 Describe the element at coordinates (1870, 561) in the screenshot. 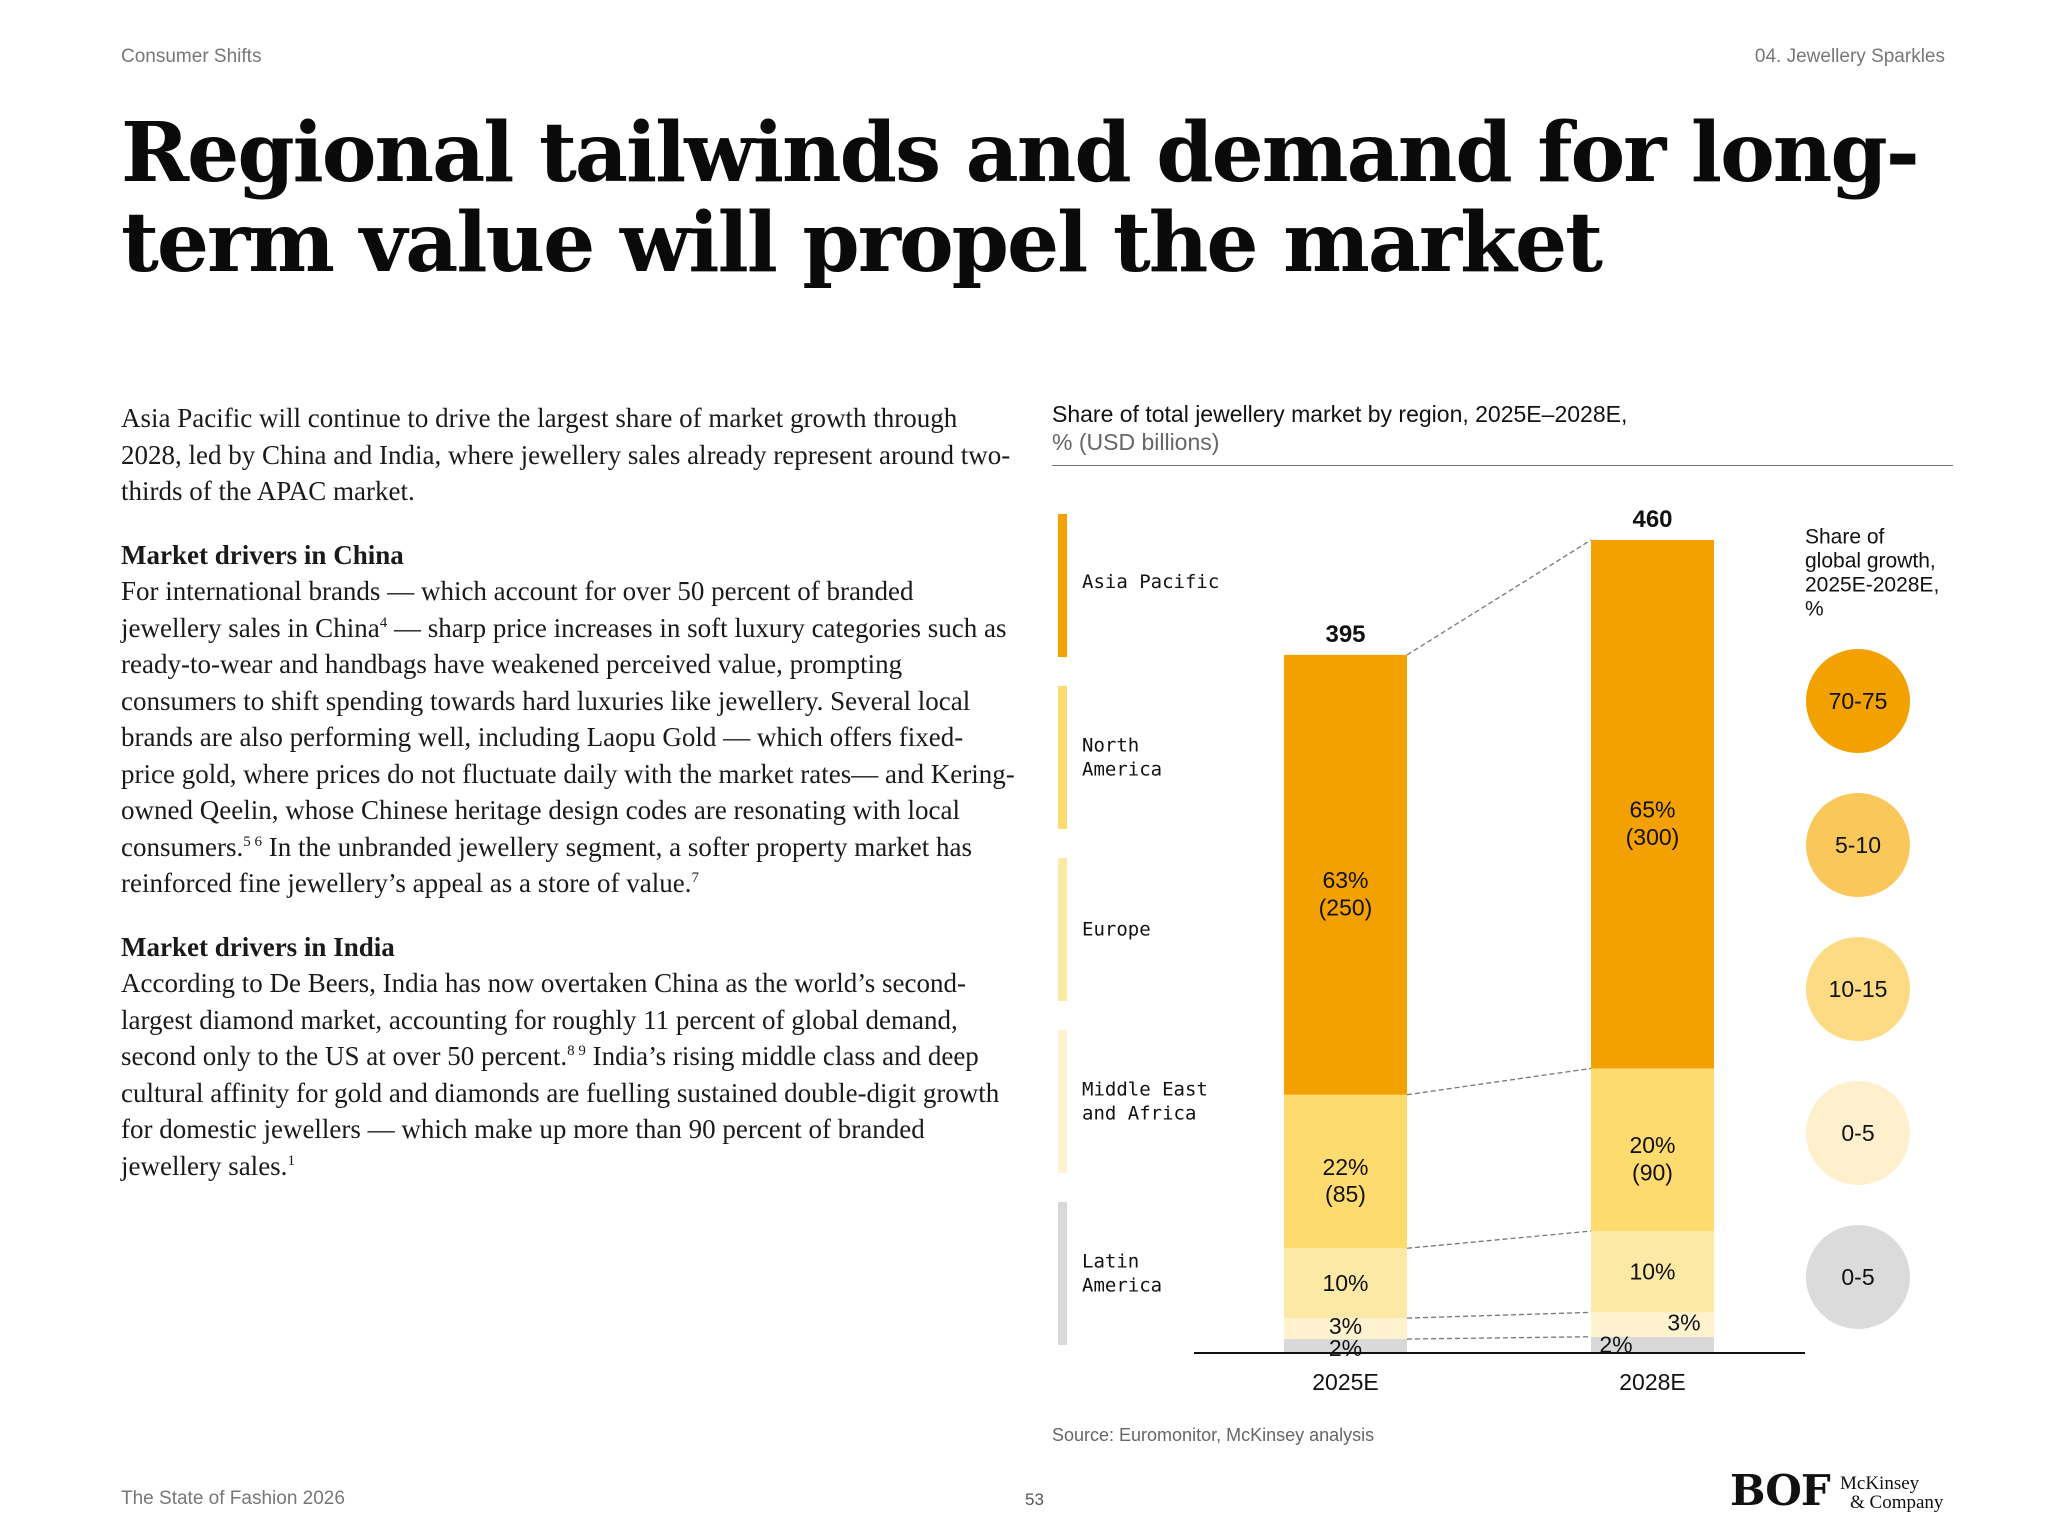

I see `growth-title: global growth,` at that location.